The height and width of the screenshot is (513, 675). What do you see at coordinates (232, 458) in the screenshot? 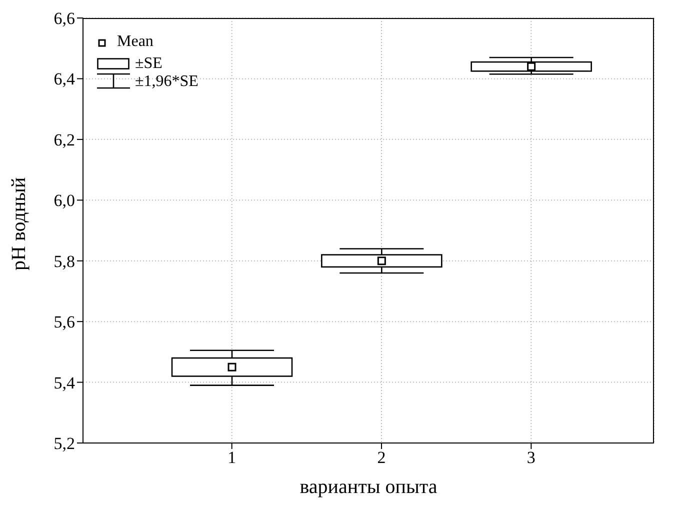
I see `x-tick-label: 1` at bounding box center [232, 458].